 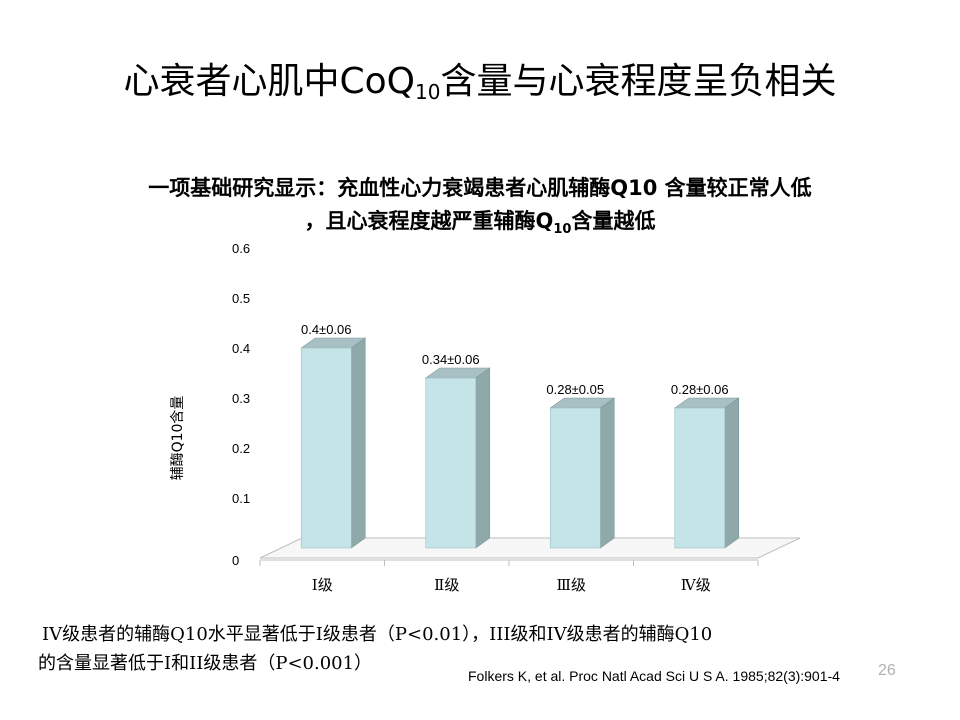 What do you see at coordinates (241, 298) in the screenshot?
I see `y-tick-label: 0.5` at bounding box center [241, 298].